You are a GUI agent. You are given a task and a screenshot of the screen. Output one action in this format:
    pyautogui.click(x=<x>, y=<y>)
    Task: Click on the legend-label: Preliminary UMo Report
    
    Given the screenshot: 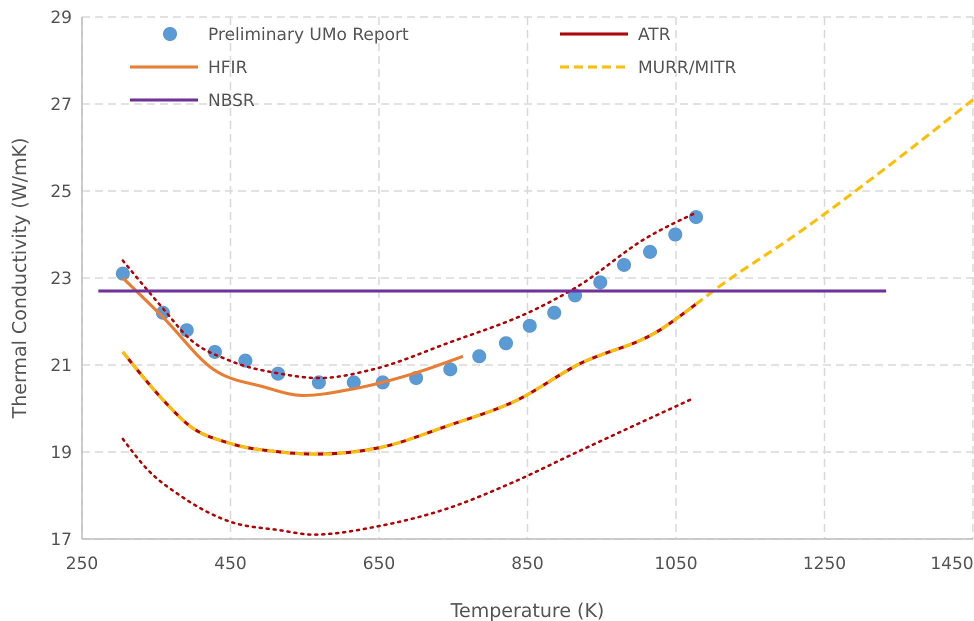 What is the action you would take?
    pyautogui.click(x=309, y=35)
    